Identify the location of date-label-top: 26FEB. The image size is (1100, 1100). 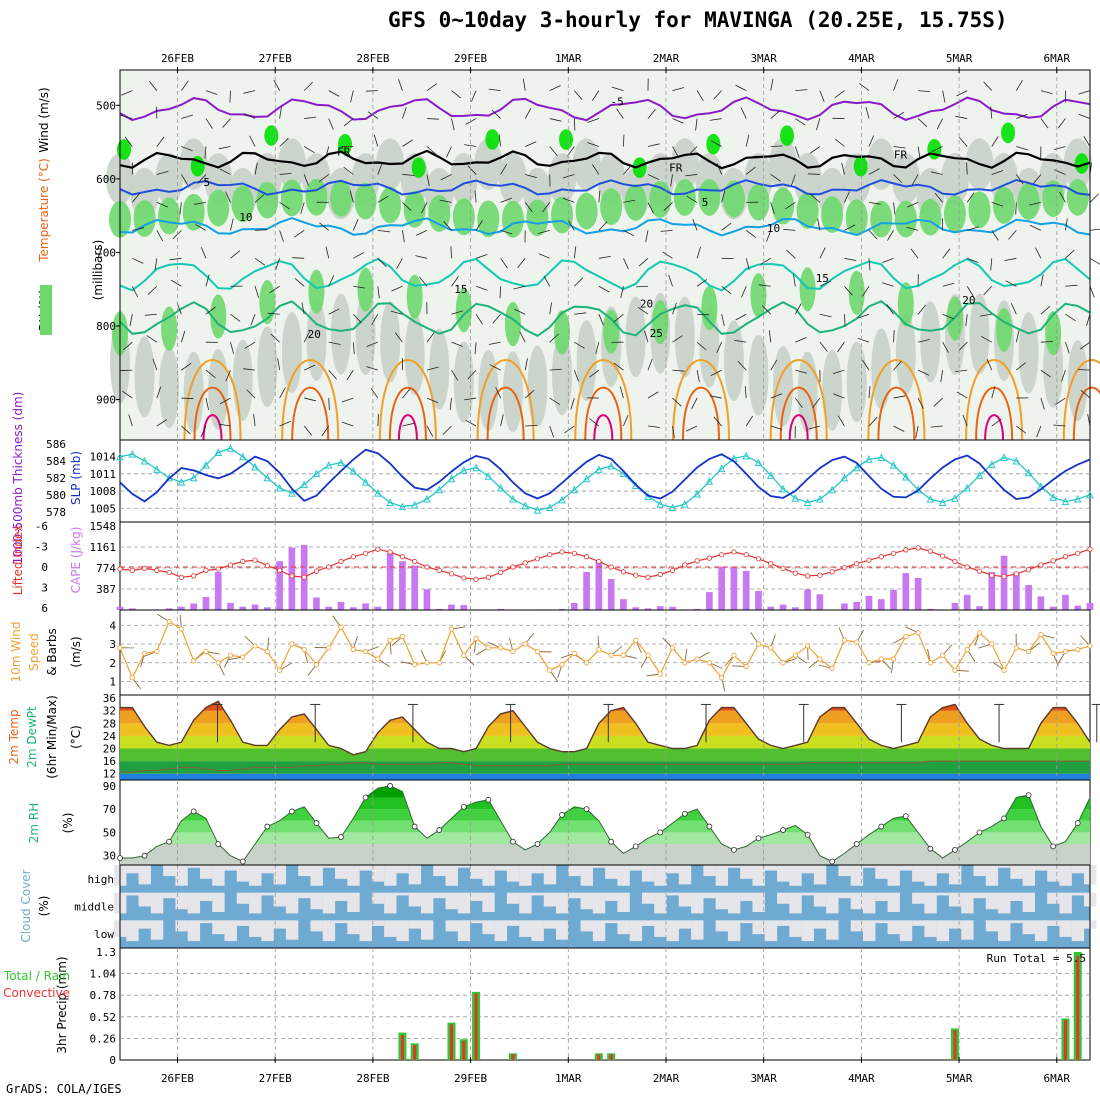
(177, 58).